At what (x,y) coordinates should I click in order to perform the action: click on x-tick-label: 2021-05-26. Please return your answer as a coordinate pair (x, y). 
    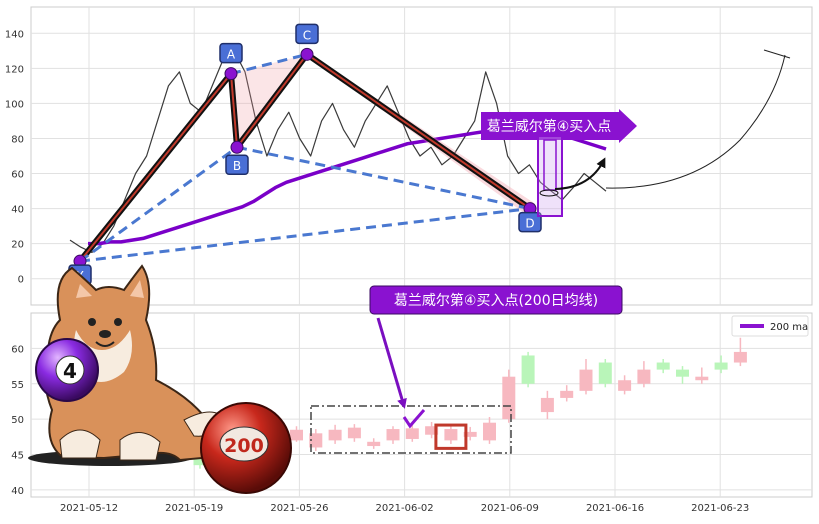
    Looking at the image, I should click on (299, 508).